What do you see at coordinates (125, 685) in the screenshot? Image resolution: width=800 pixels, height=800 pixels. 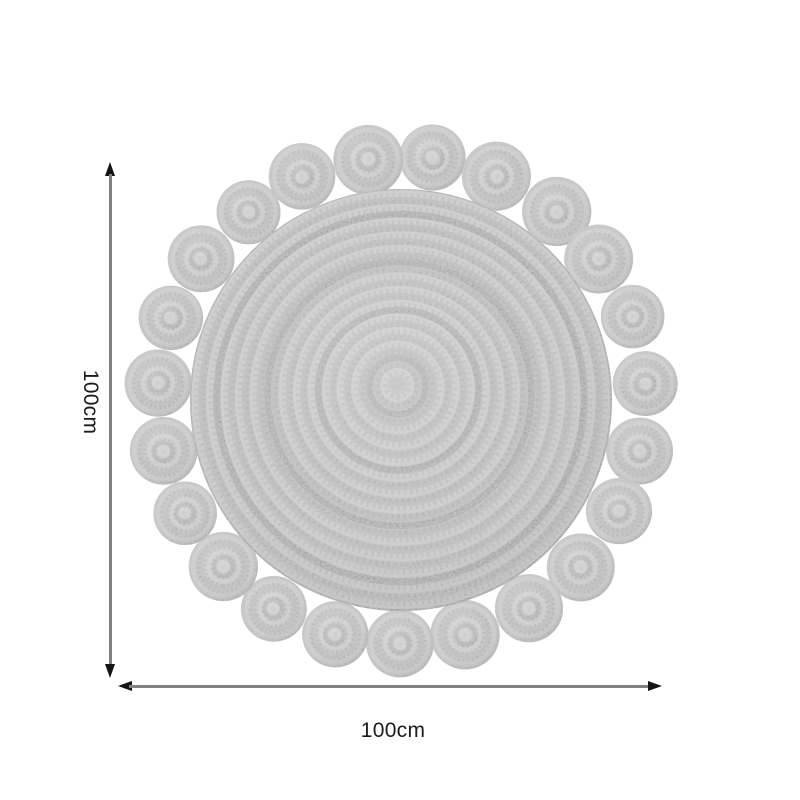 I see `arrow-left-icon` at bounding box center [125, 685].